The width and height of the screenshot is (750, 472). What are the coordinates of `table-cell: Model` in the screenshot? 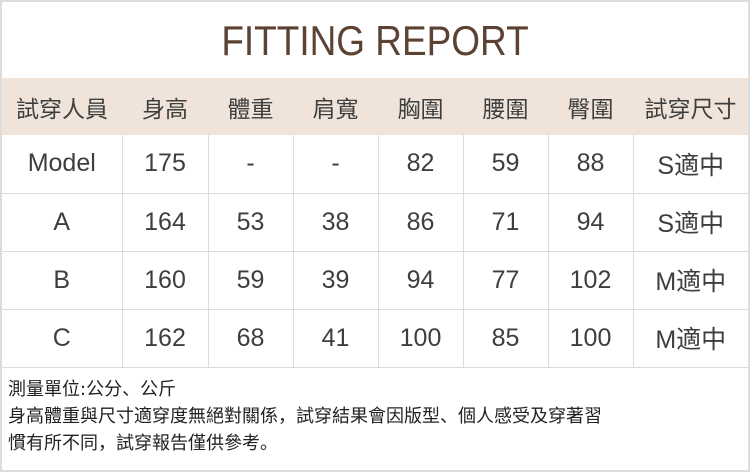 It's located at (62, 164).